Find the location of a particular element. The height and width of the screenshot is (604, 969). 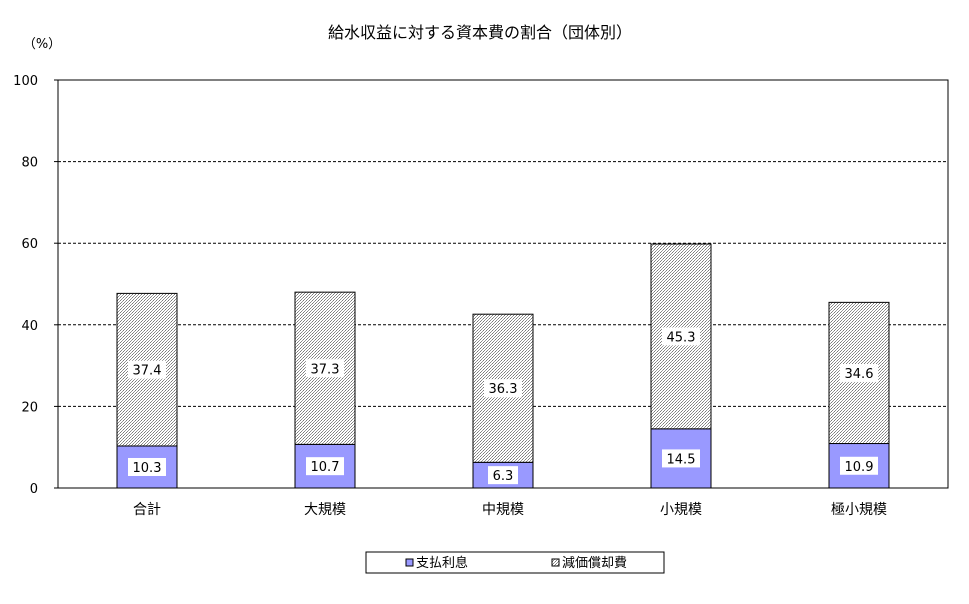

chart-title: 給水収益に対する資本費の割合（団体別） is located at coordinates (480, 32).